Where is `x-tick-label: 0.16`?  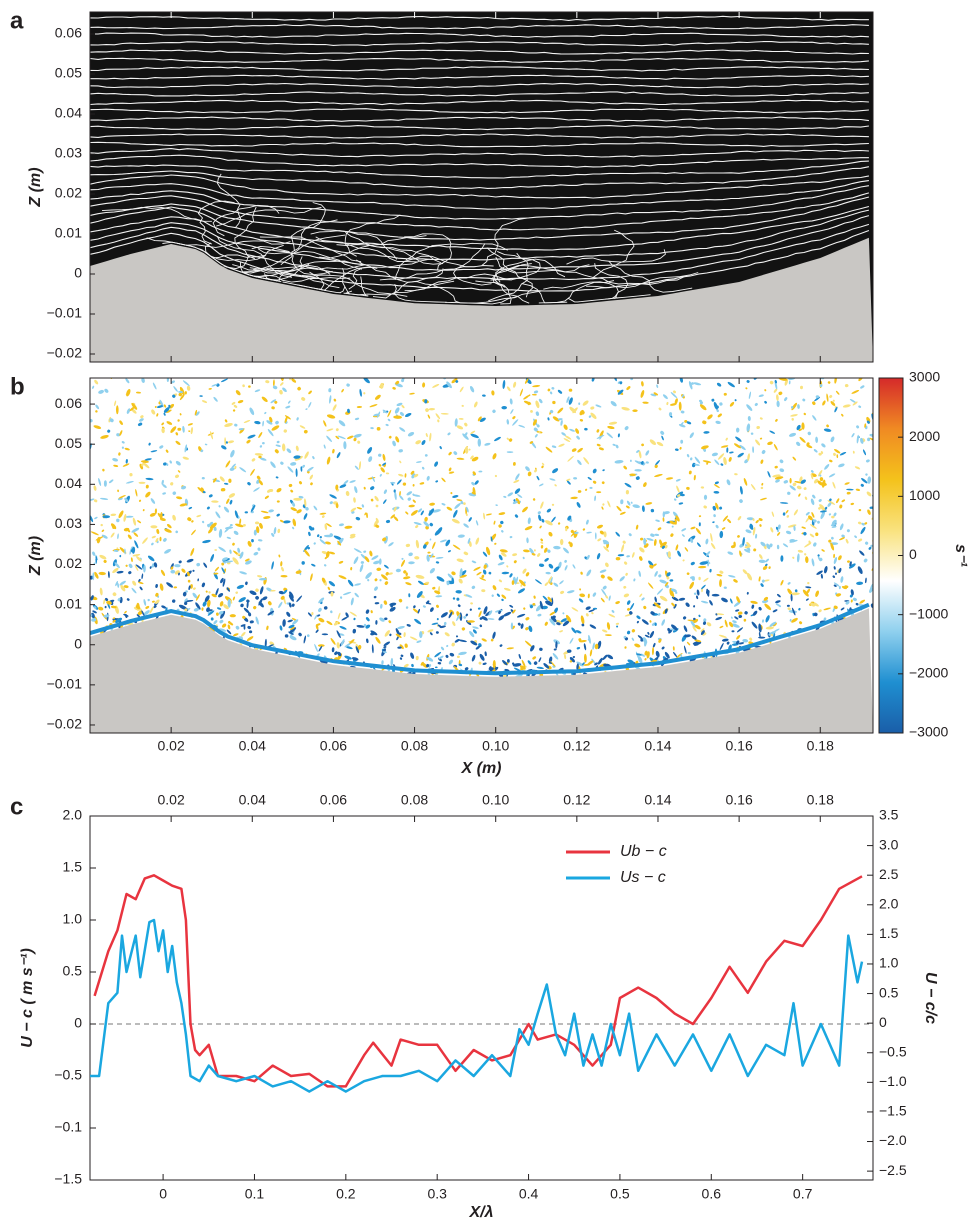
x-tick-label: 0.16 is located at coordinates (738, 746).